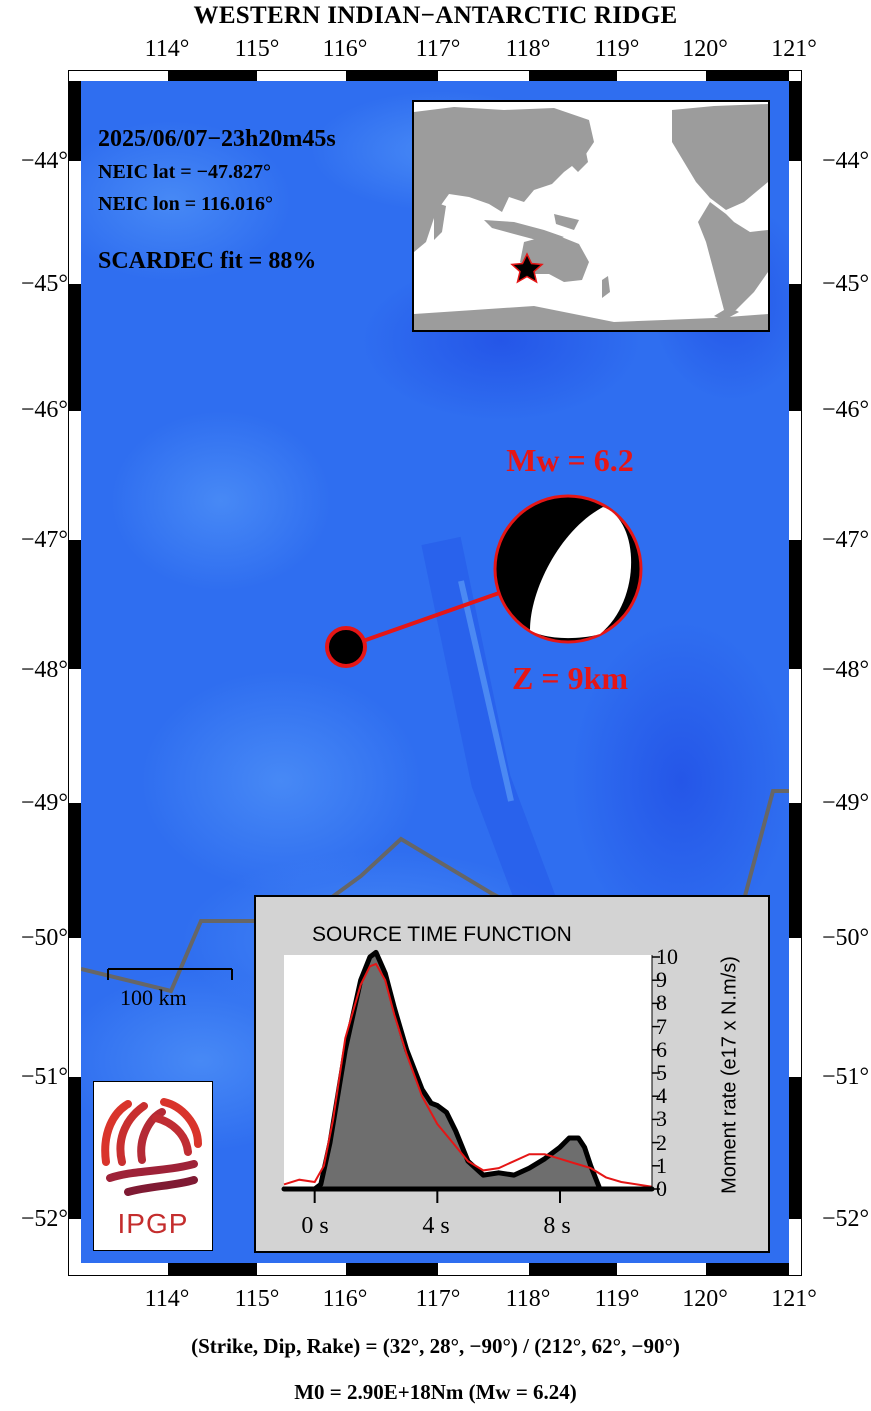  What do you see at coordinates (667, 956) in the screenshot?
I see `stf-y-tick-label: 10` at bounding box center [667, 956].